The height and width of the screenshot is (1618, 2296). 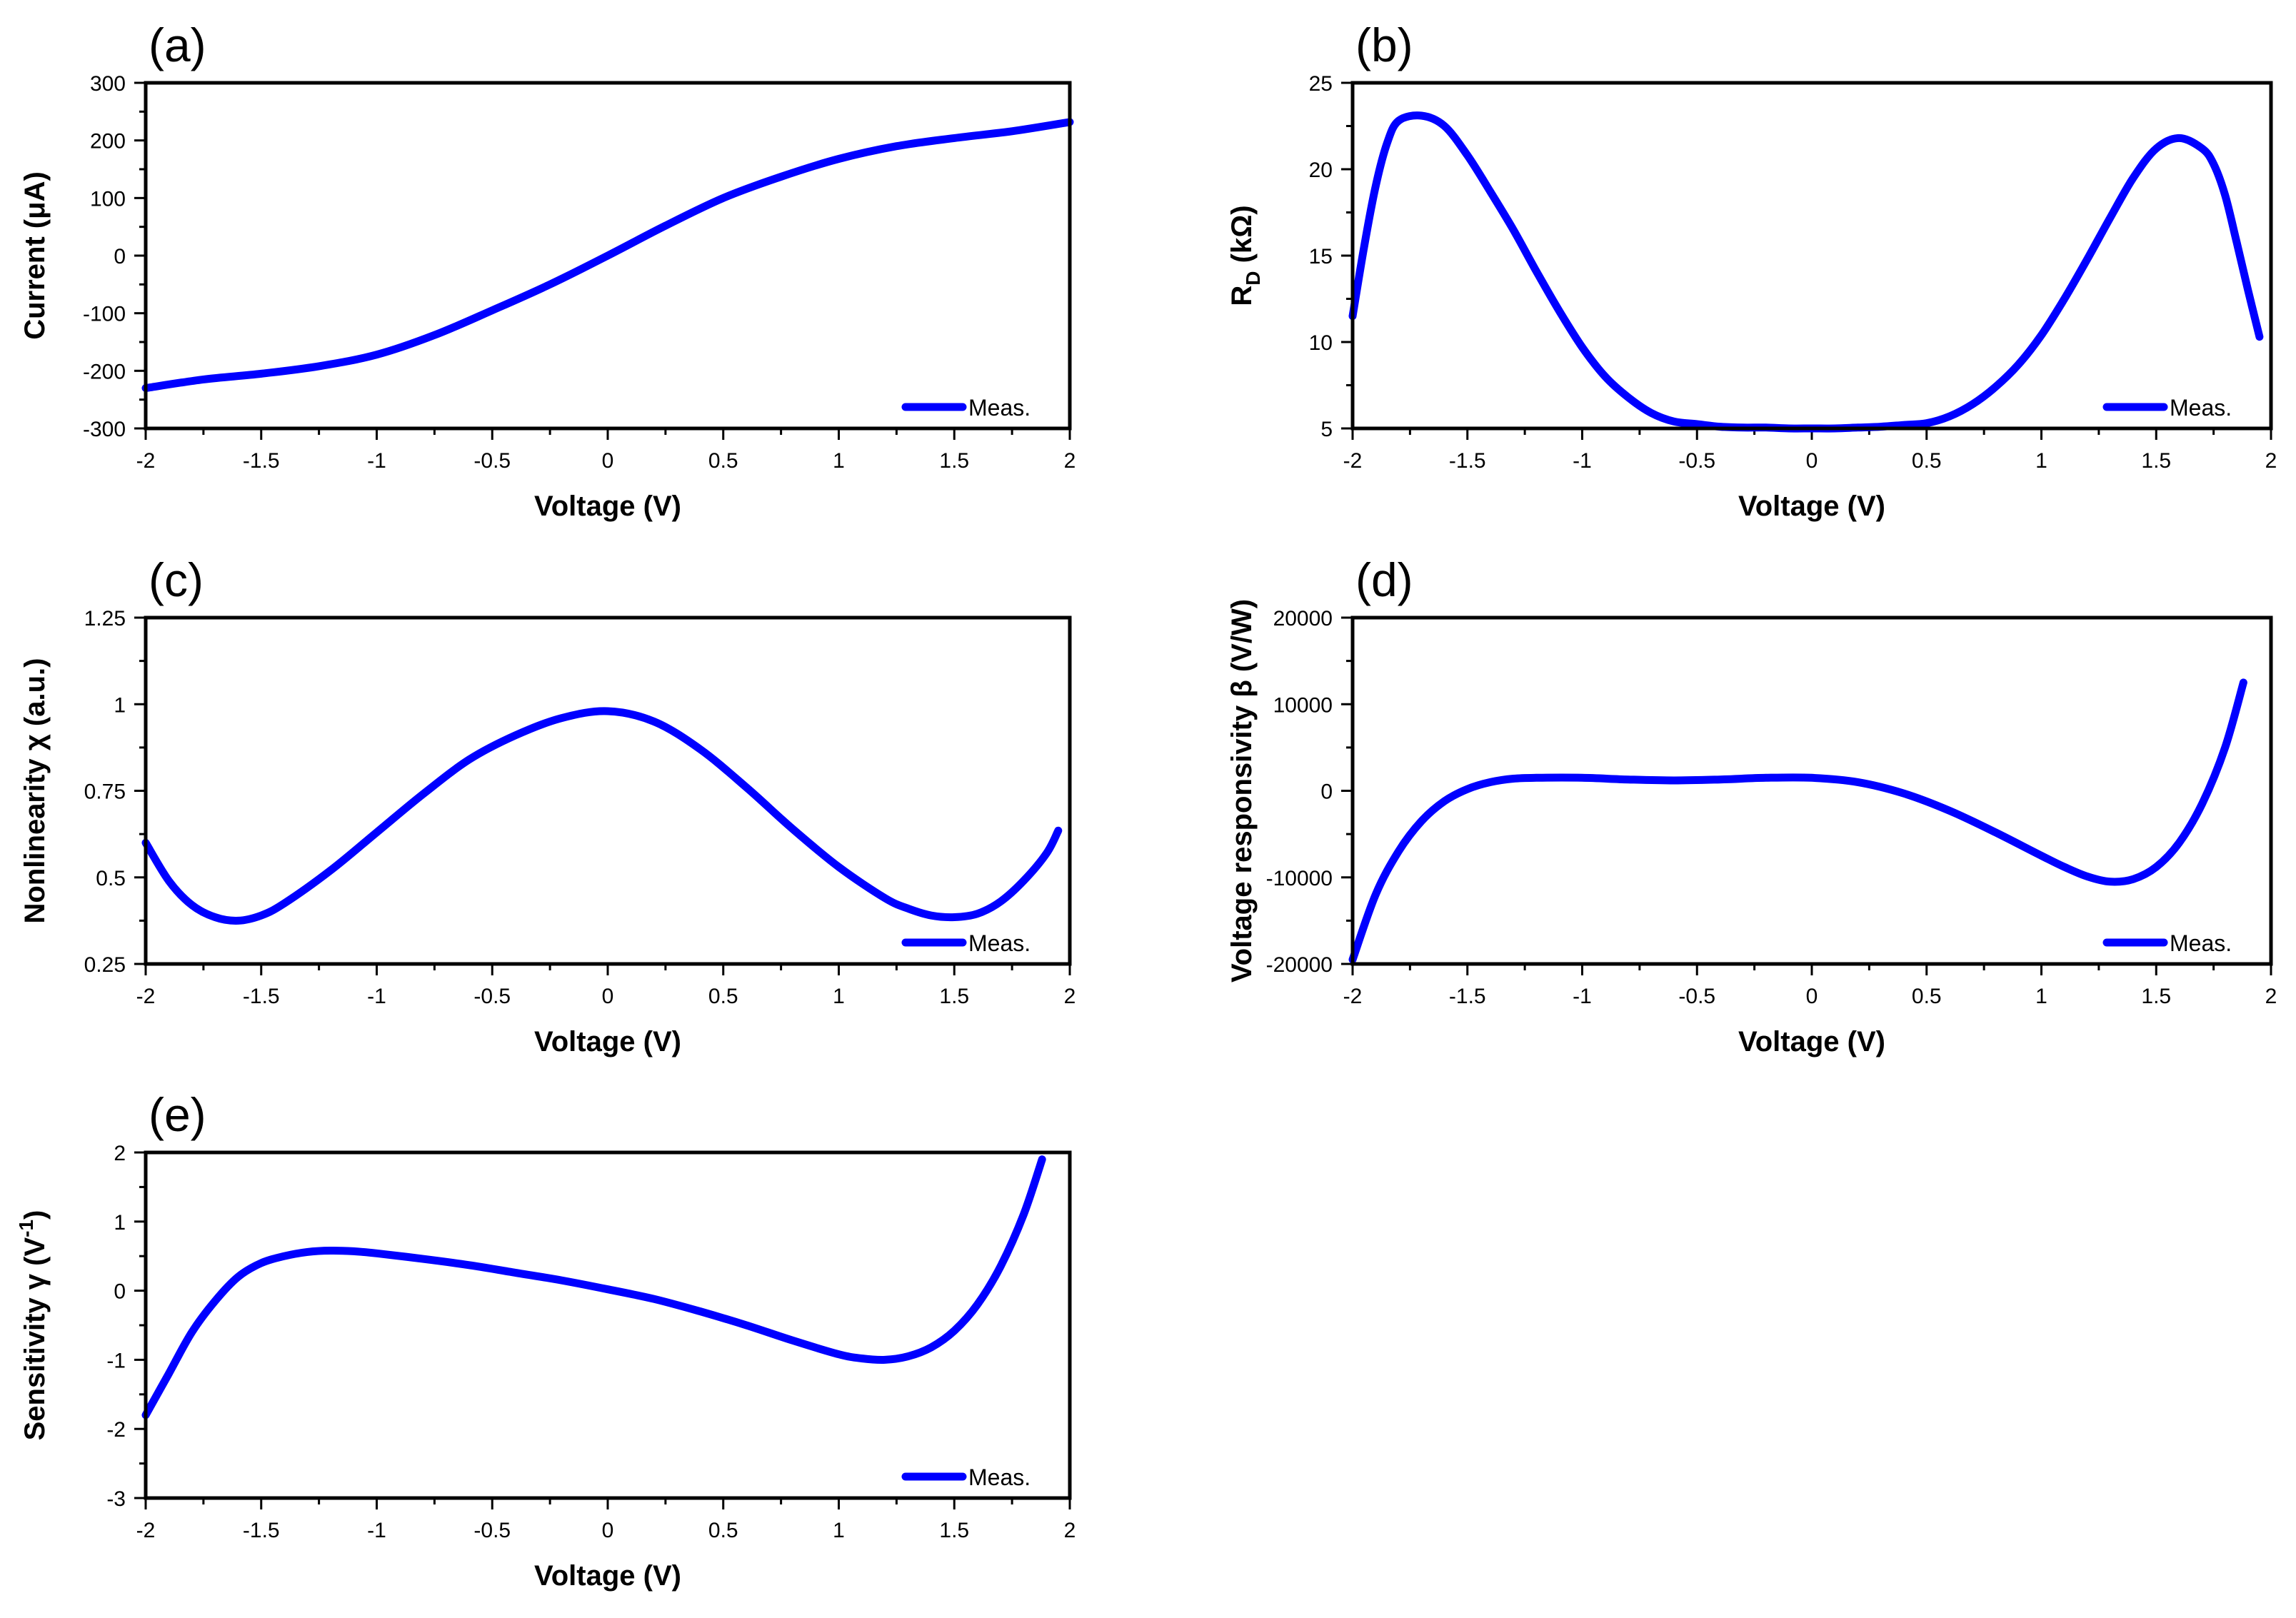 I want to click on y-tick-label: 300, so click(x=108, y=84).